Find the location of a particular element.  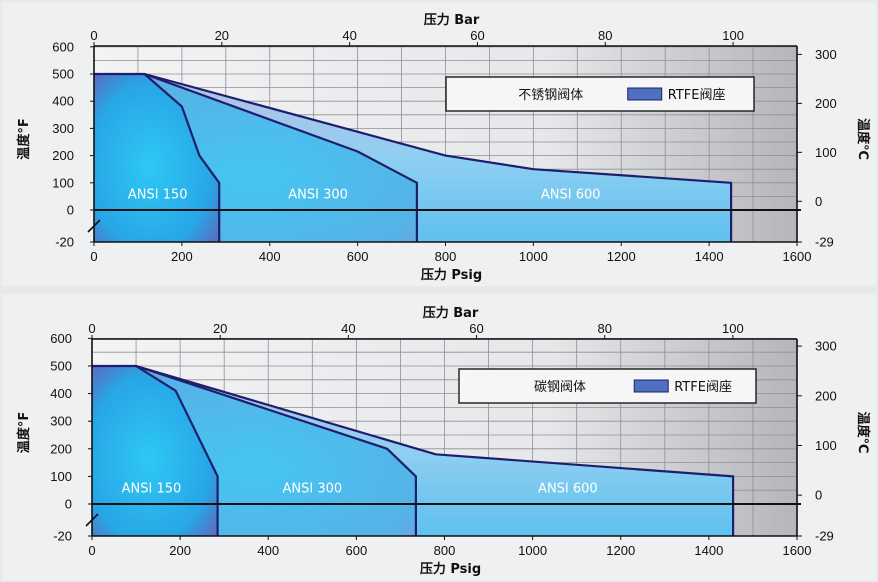

legend: 碳钢阀体 RTFE阀座 is located at coordinates (607, 386).